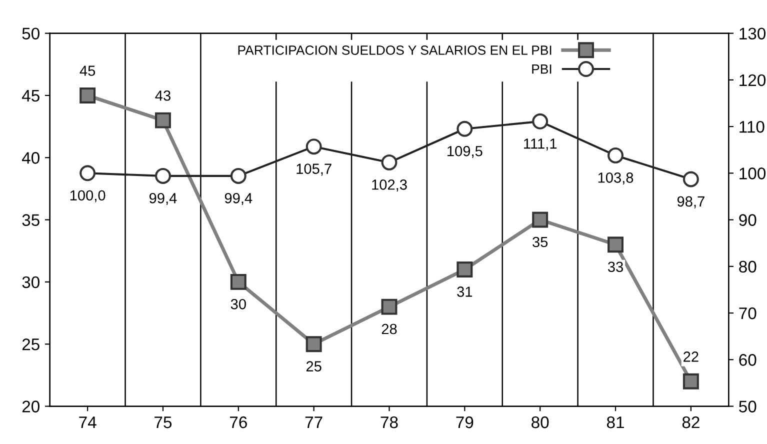  What do you see at coordinates (615, 422) in the screenshot?
I see `x-tick-label: 81` at bounding box center [615, 422].